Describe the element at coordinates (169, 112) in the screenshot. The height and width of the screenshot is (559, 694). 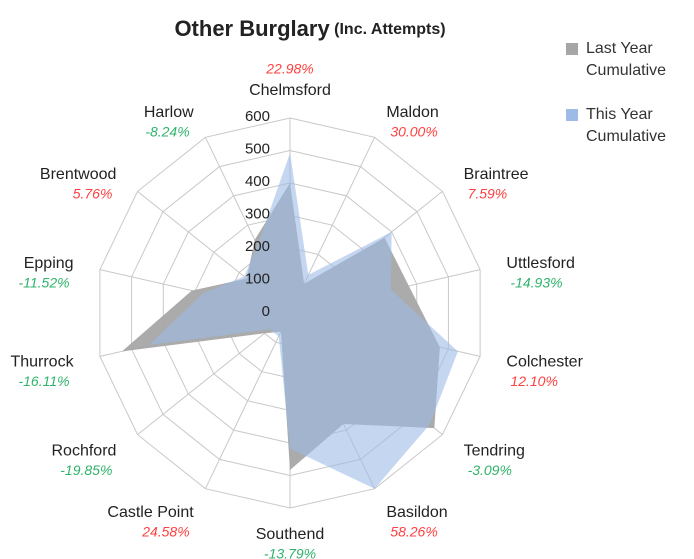
I see `category-label: Harlow` at that location.